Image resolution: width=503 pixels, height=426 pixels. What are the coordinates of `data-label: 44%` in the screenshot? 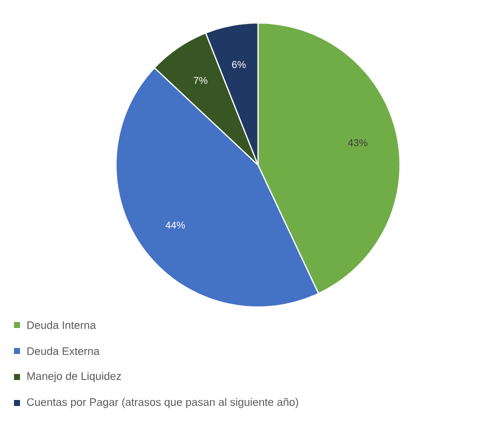 It's located at (175, 225).